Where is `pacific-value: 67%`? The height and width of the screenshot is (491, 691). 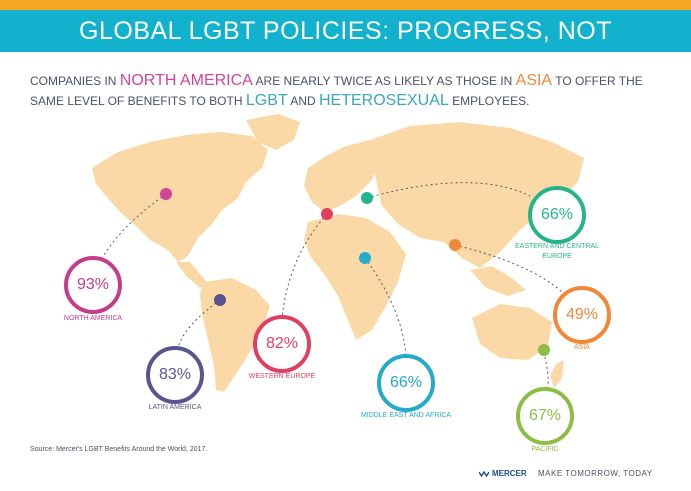
pacific-value: 67% is located at coordinates (545, 415).